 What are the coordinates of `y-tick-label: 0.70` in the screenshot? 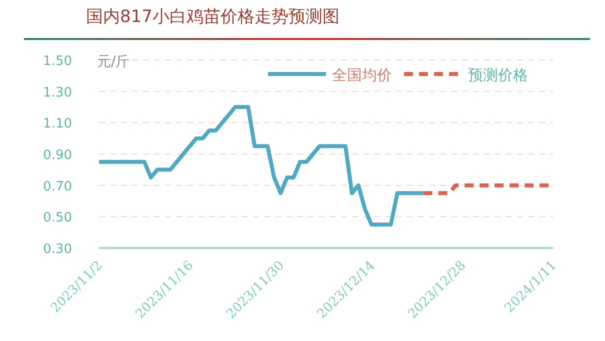 It's located at (57, 186).